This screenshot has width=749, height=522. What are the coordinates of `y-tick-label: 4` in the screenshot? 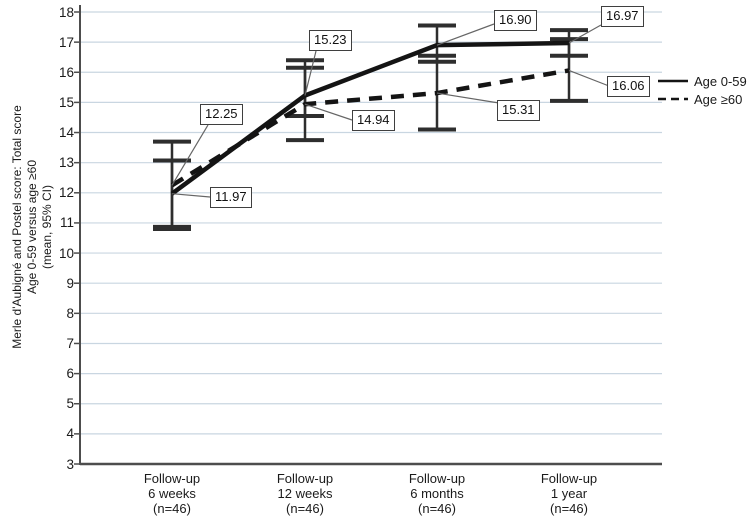 It's located at (70, 434).